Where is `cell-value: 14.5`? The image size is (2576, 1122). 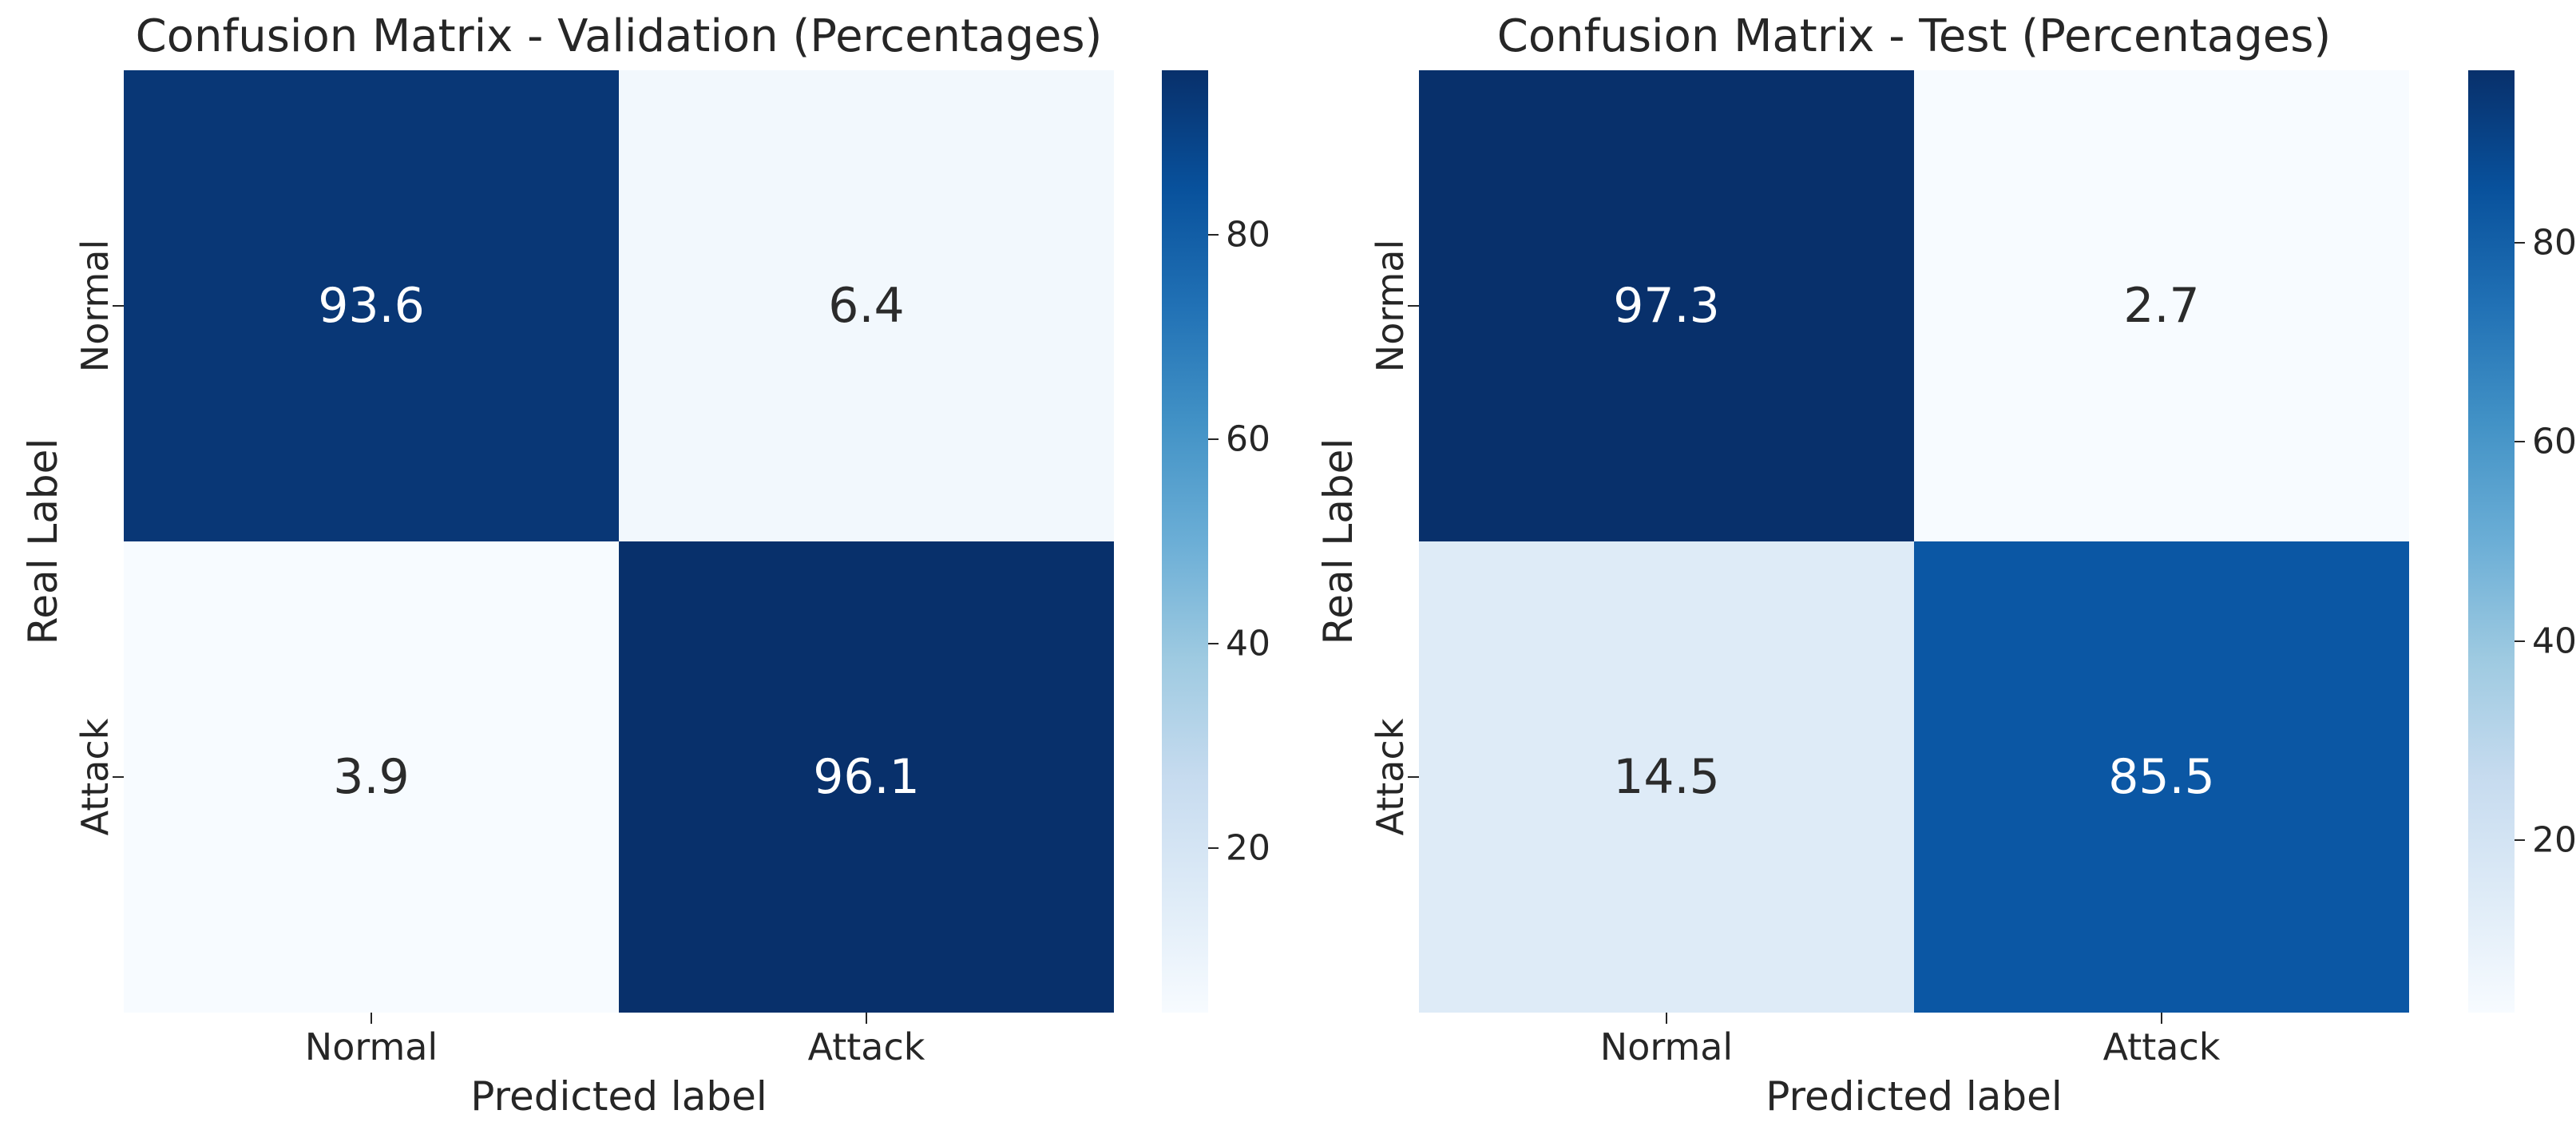 cell-value: 14.5 is located at coordinates (1667, 777).